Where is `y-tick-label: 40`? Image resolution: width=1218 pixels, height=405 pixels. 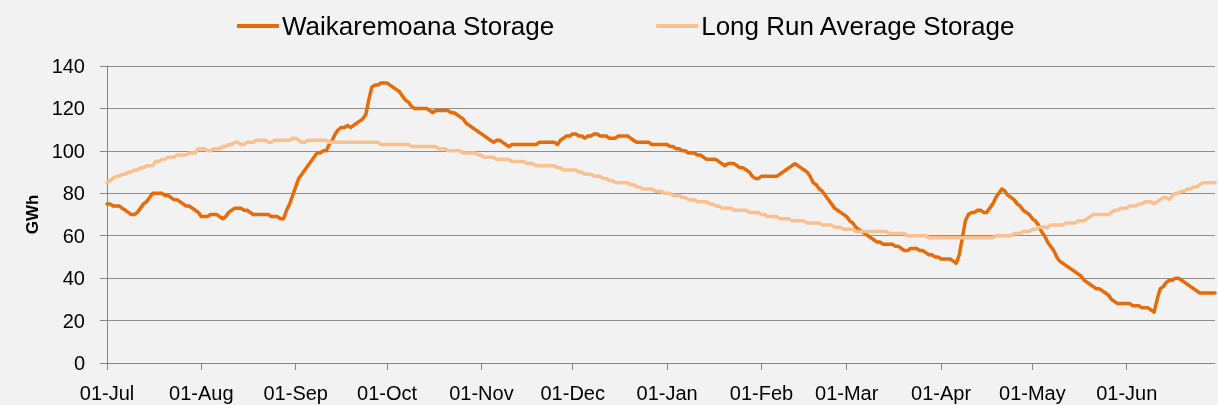 y-tick-label: 40 is located at coordinates (73, 278).